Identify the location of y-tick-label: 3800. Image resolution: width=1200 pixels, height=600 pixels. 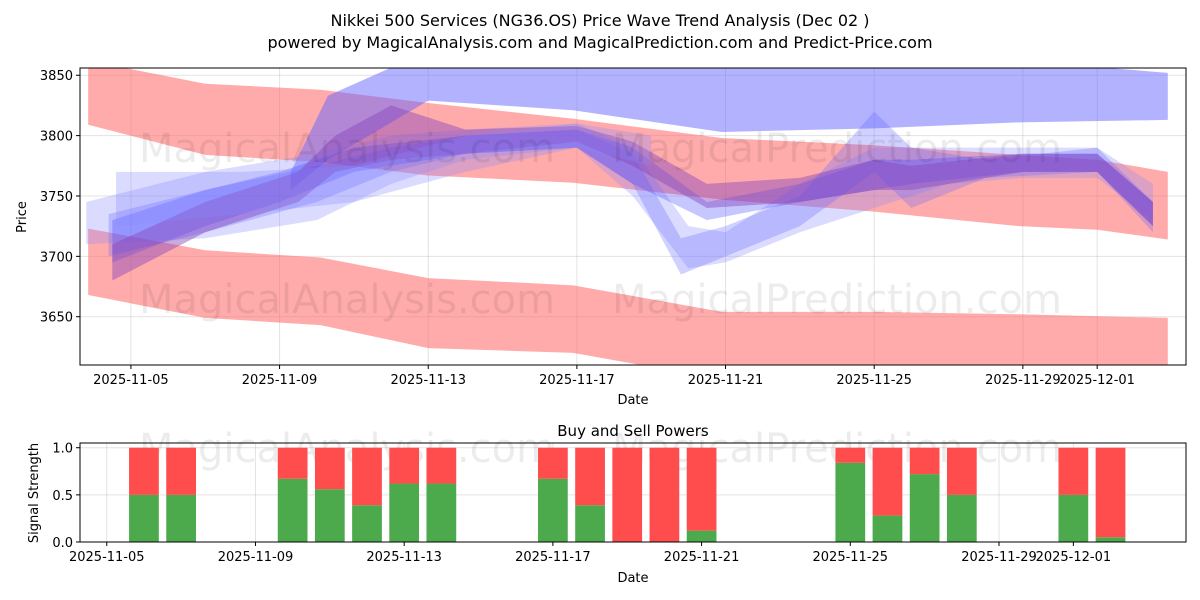
(56, 137).